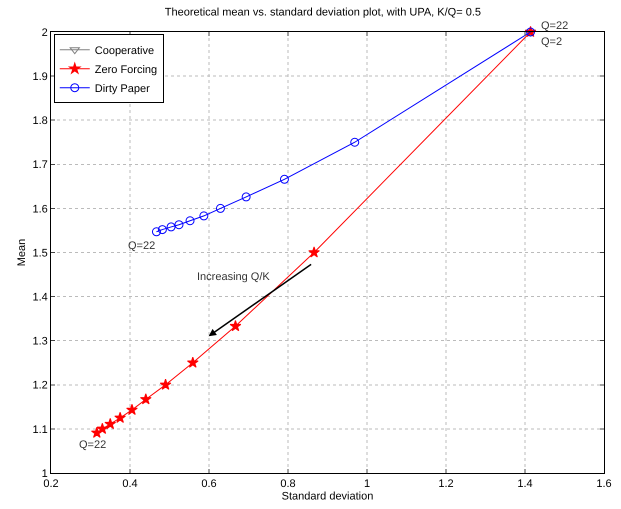  Describe the element at coordinates (525, 484) in the screenshot. I see `x-tick-label: 1.4` at that location.